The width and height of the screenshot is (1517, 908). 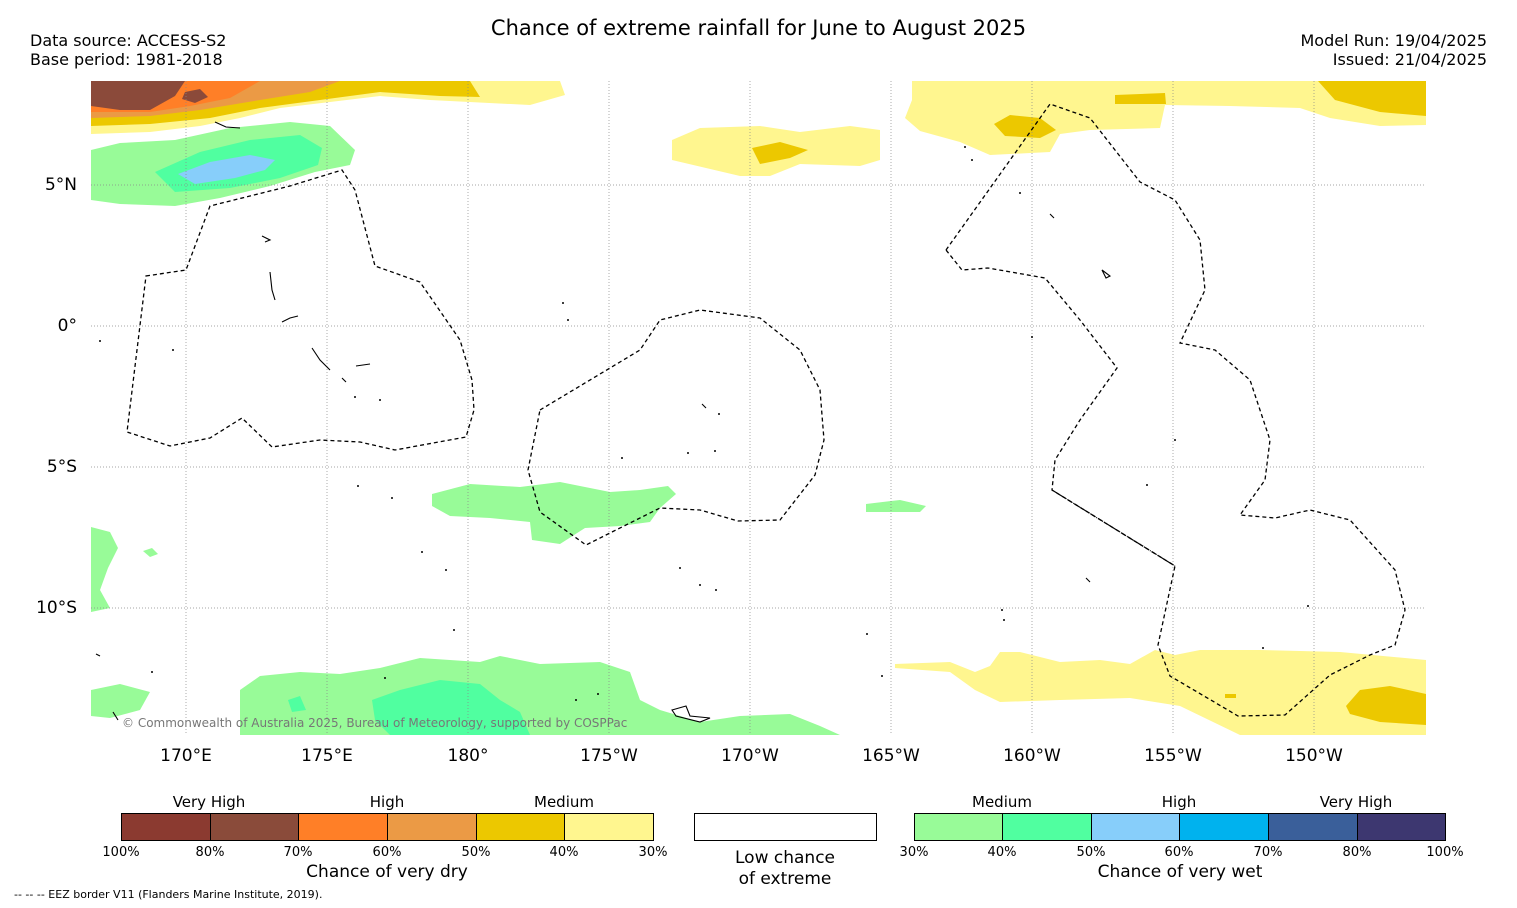 I want to click on lon-label-180: 180°, so click(x=468, y=756).